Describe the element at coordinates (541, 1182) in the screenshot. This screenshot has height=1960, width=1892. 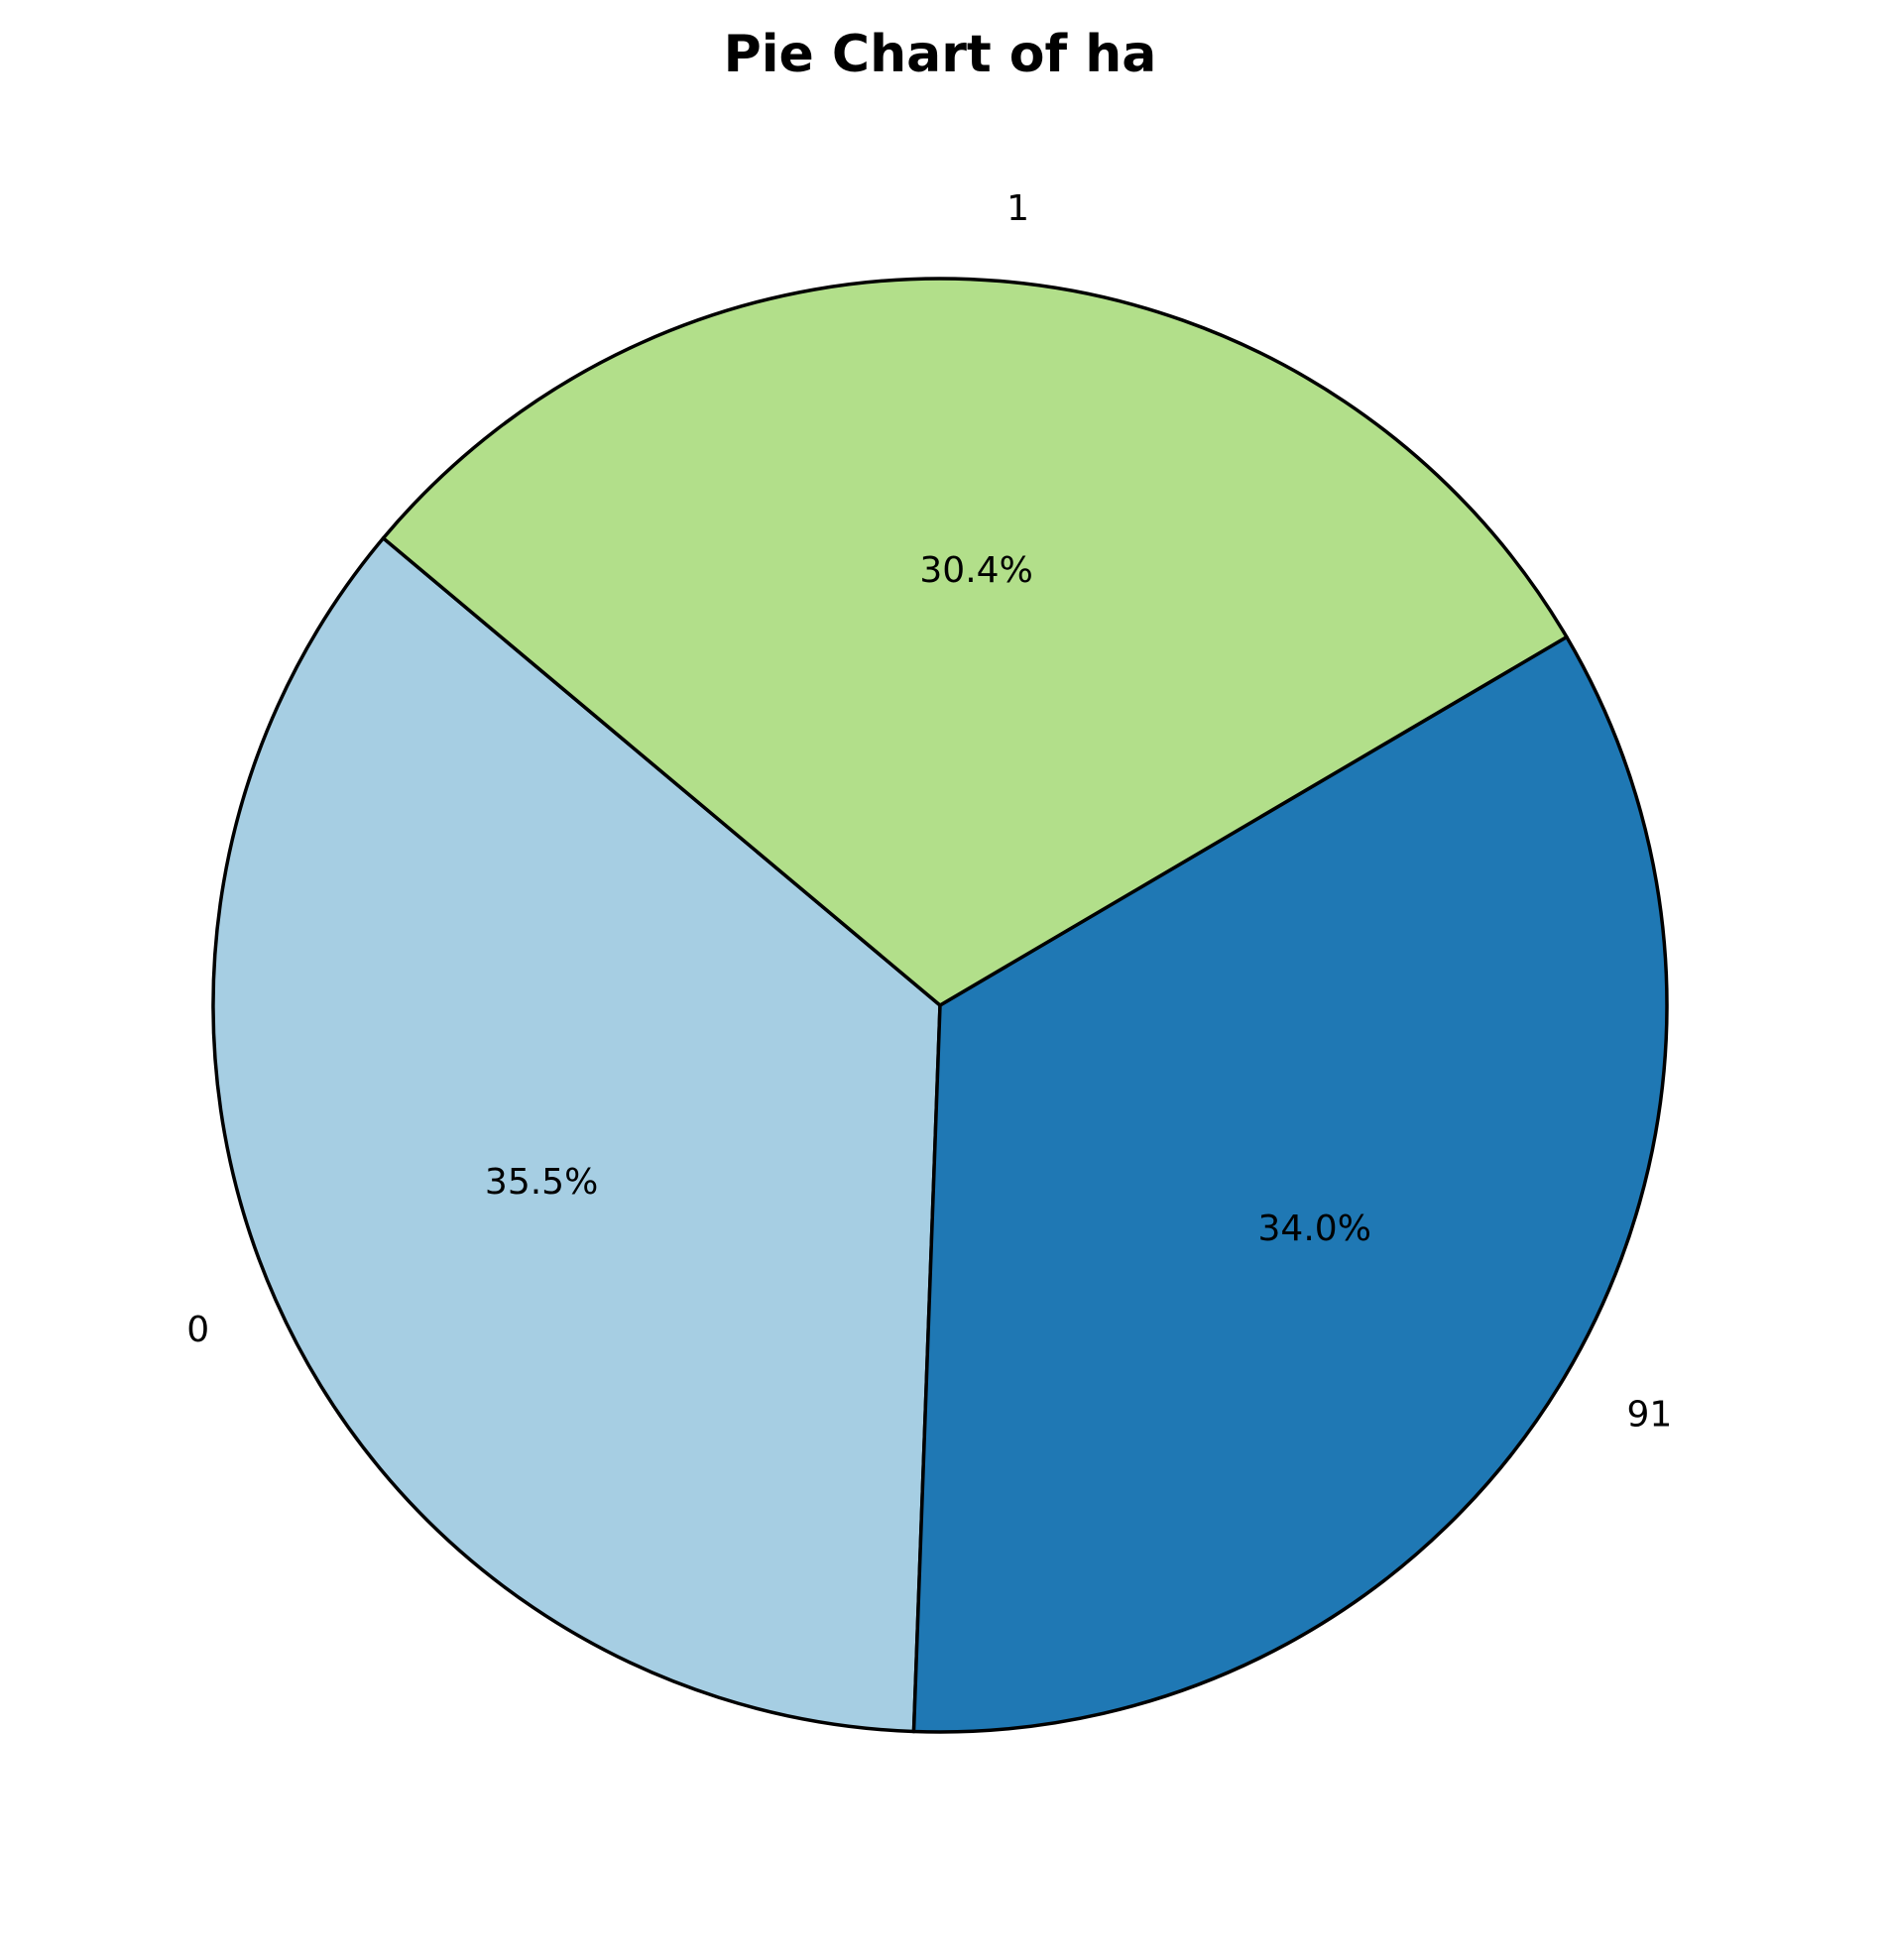
I see `slice-percent-0: 35.5%` at that location.